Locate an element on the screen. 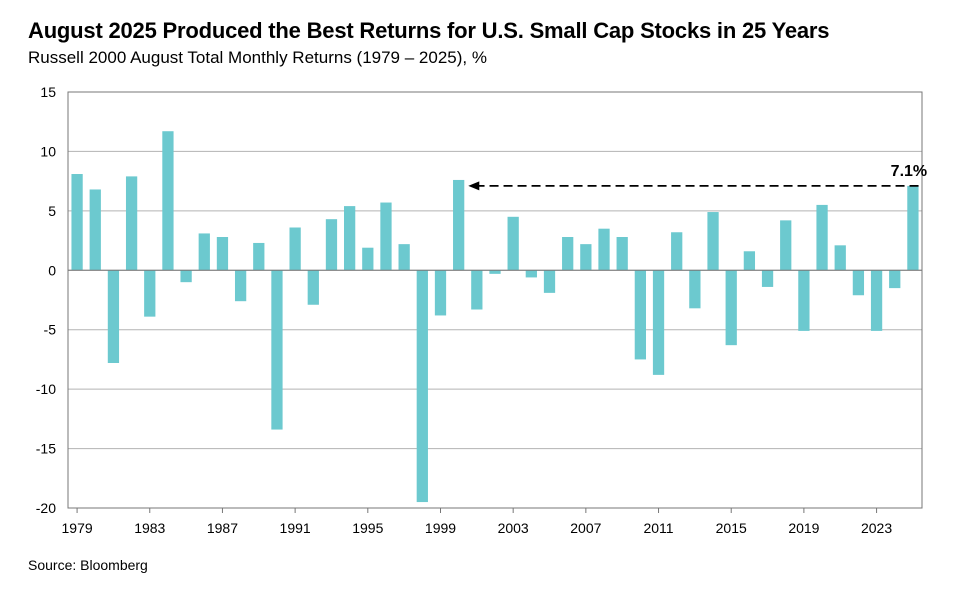  bar-2001 is located at coordinates (477, 290).